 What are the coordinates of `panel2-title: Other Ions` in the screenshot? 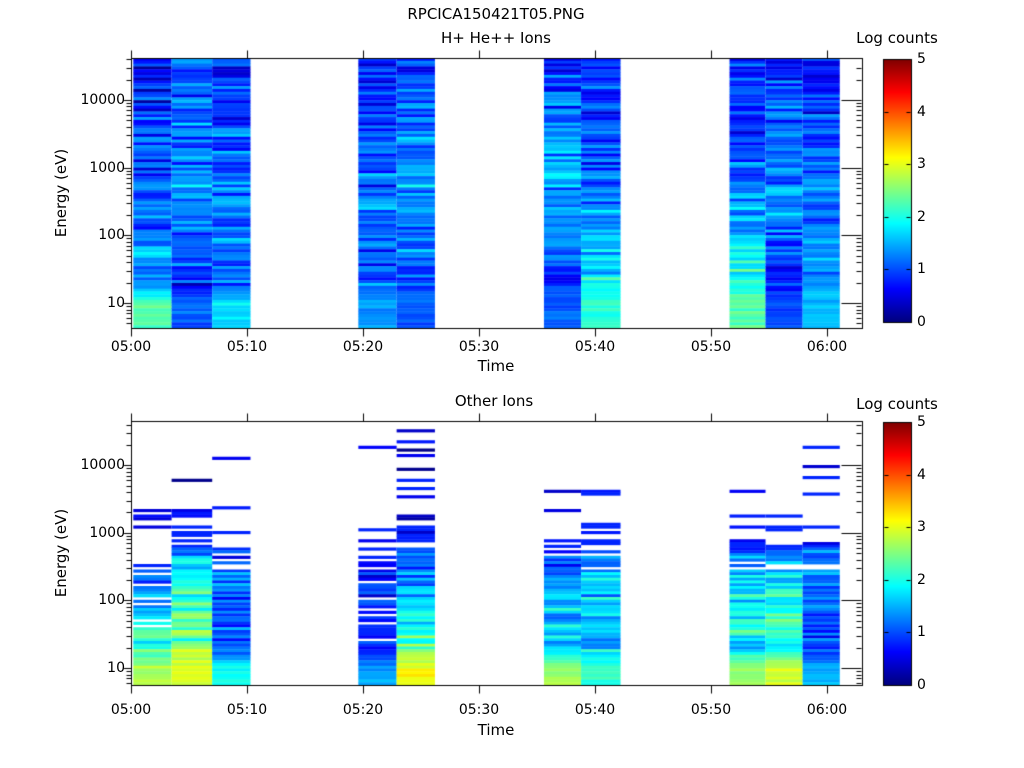 It's located at (494, 401).